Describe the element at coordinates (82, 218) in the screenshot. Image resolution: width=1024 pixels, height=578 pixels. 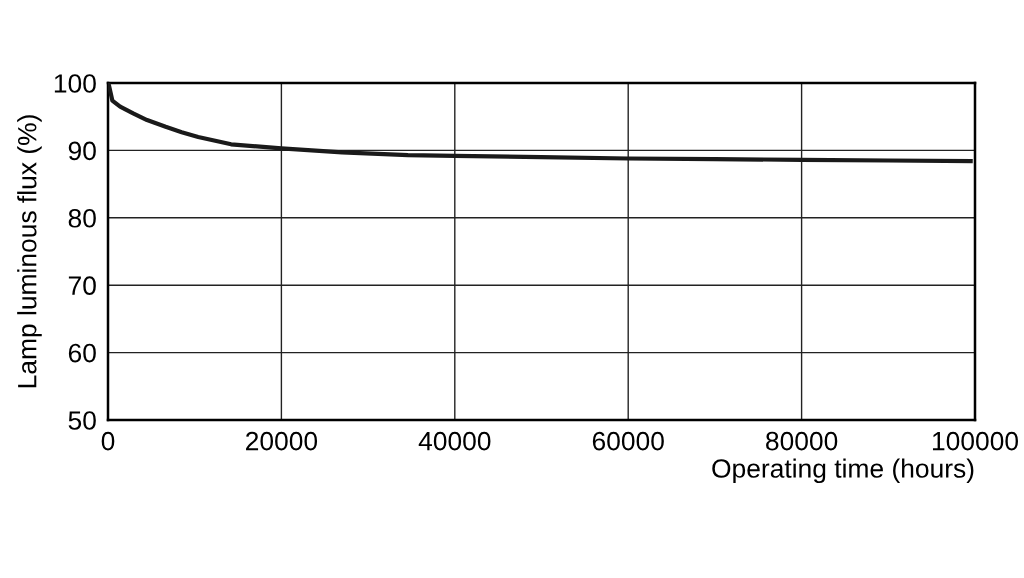
I see `y-tick-label: 80` at that location.